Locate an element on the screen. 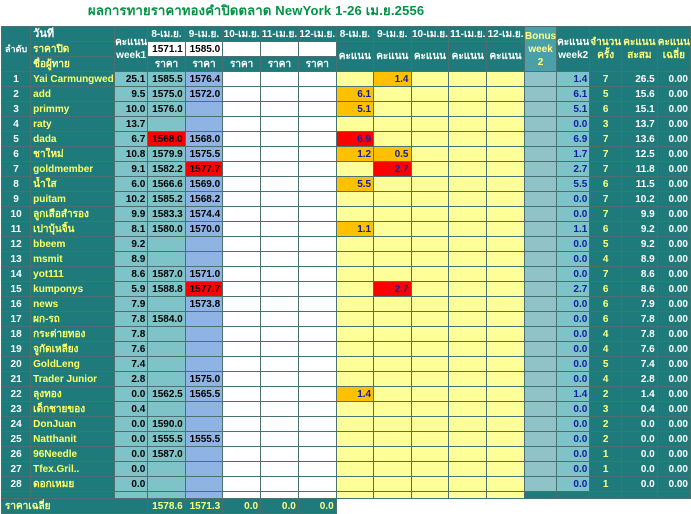 The width and height of the screenshot is (691, 514). table-row: 27 Tfex.Gril.. 0.0 0.0 1 0.0 0.00 is located at coordinates (345, 469).